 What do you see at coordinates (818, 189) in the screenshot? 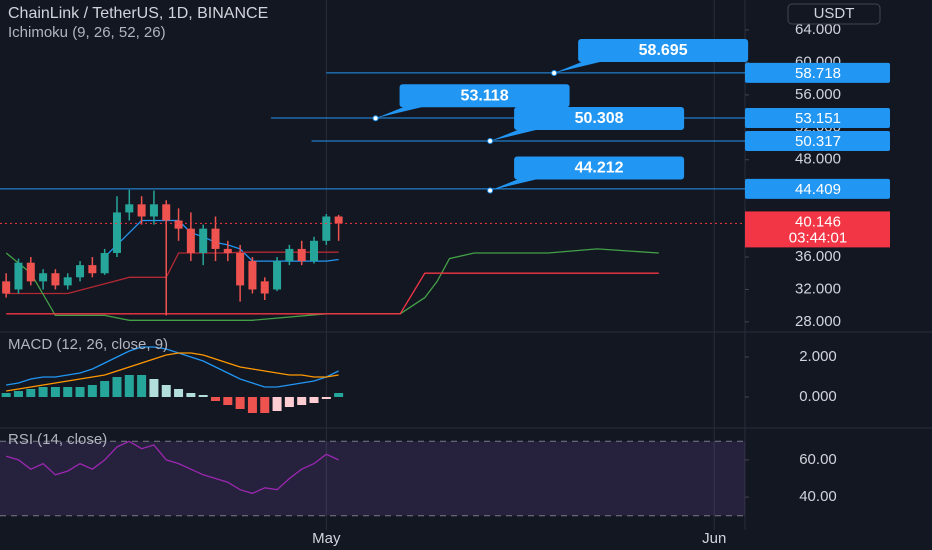
I see `price-line-label: 44.409` at bounding box center [818, 189].